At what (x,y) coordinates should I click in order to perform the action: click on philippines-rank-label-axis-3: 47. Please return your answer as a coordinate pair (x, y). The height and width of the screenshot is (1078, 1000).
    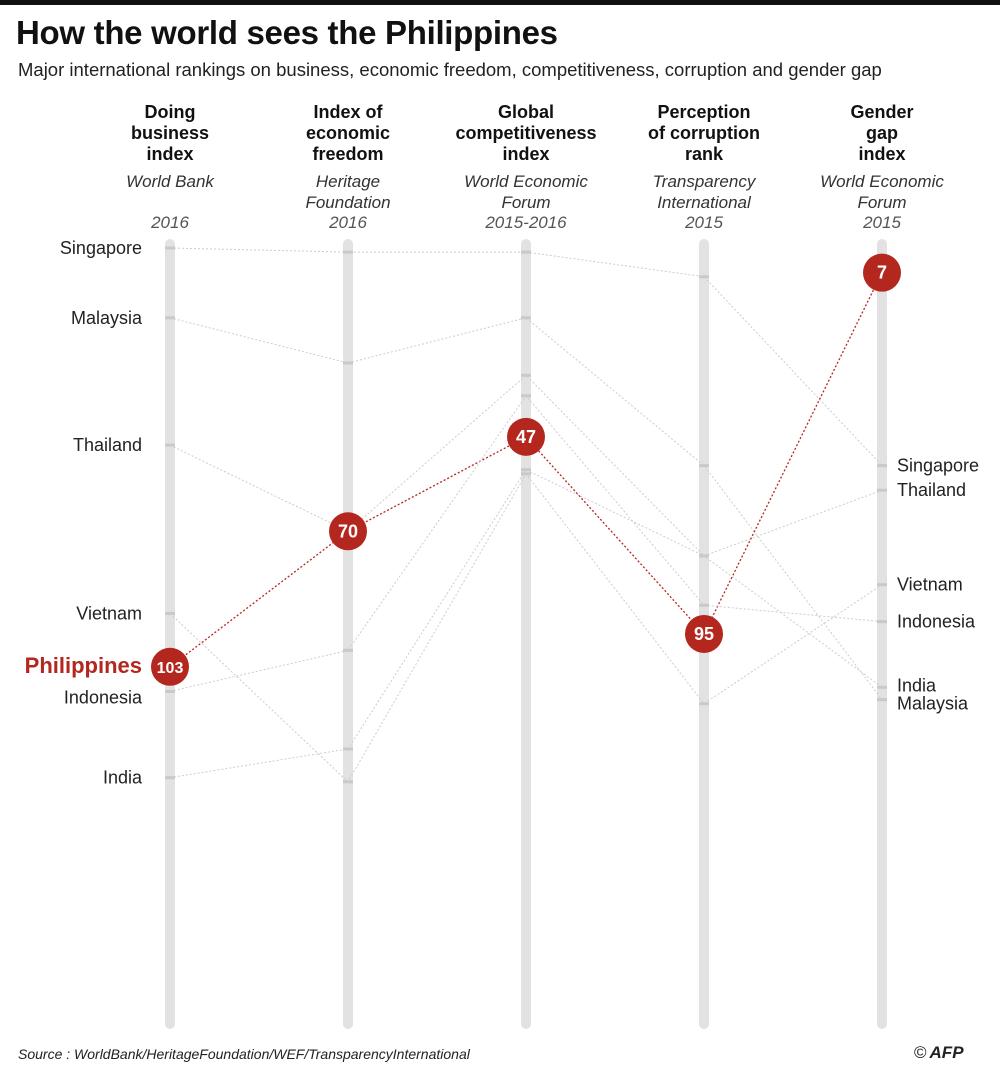
    Looking at the image, I should click on (526, 437).